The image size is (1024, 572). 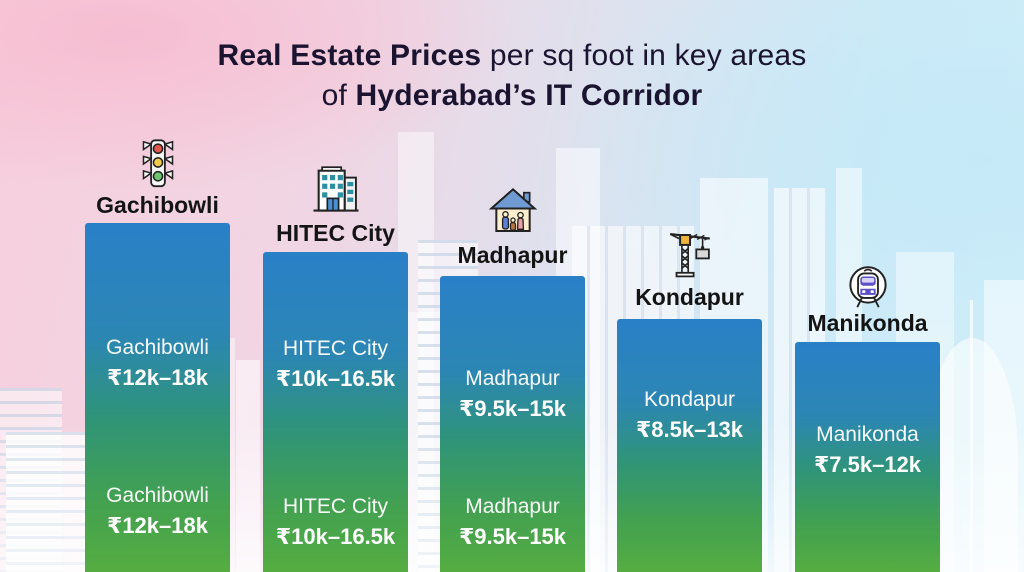 What do you see at coordinates (335, 233) in the screenshot?
I see `area-label-hitec-city: HITEC City` at bounding box center [335, 233].